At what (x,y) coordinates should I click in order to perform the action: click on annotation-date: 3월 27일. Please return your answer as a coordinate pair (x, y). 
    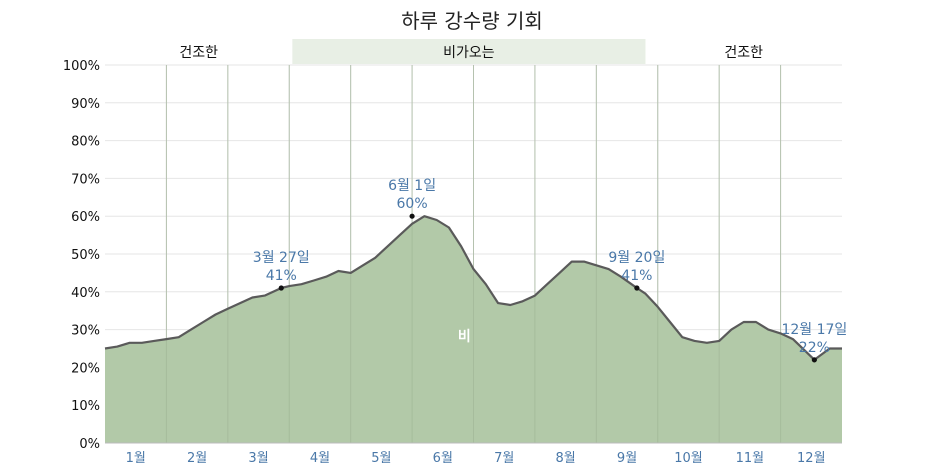
    Looking at the image, I should click on (281, 258).